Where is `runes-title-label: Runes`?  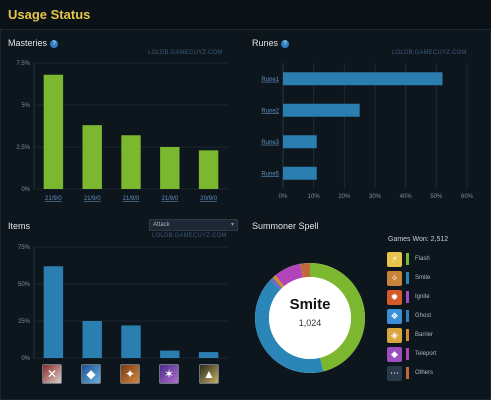 runes-title-label: Runes is located at coordinates (265, 43).